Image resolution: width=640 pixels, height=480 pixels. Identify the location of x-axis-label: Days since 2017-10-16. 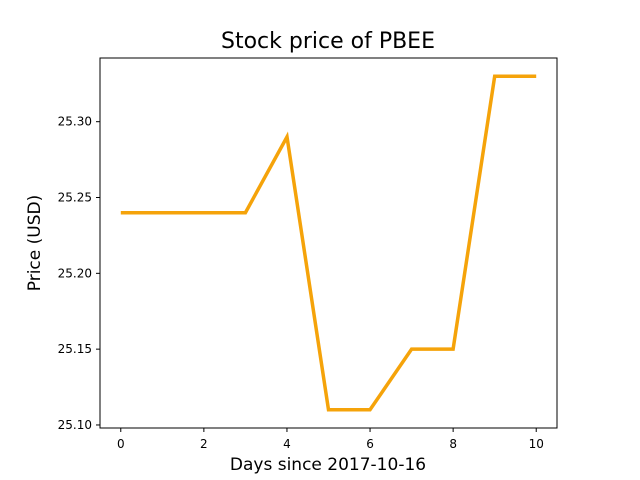
(328, 465).